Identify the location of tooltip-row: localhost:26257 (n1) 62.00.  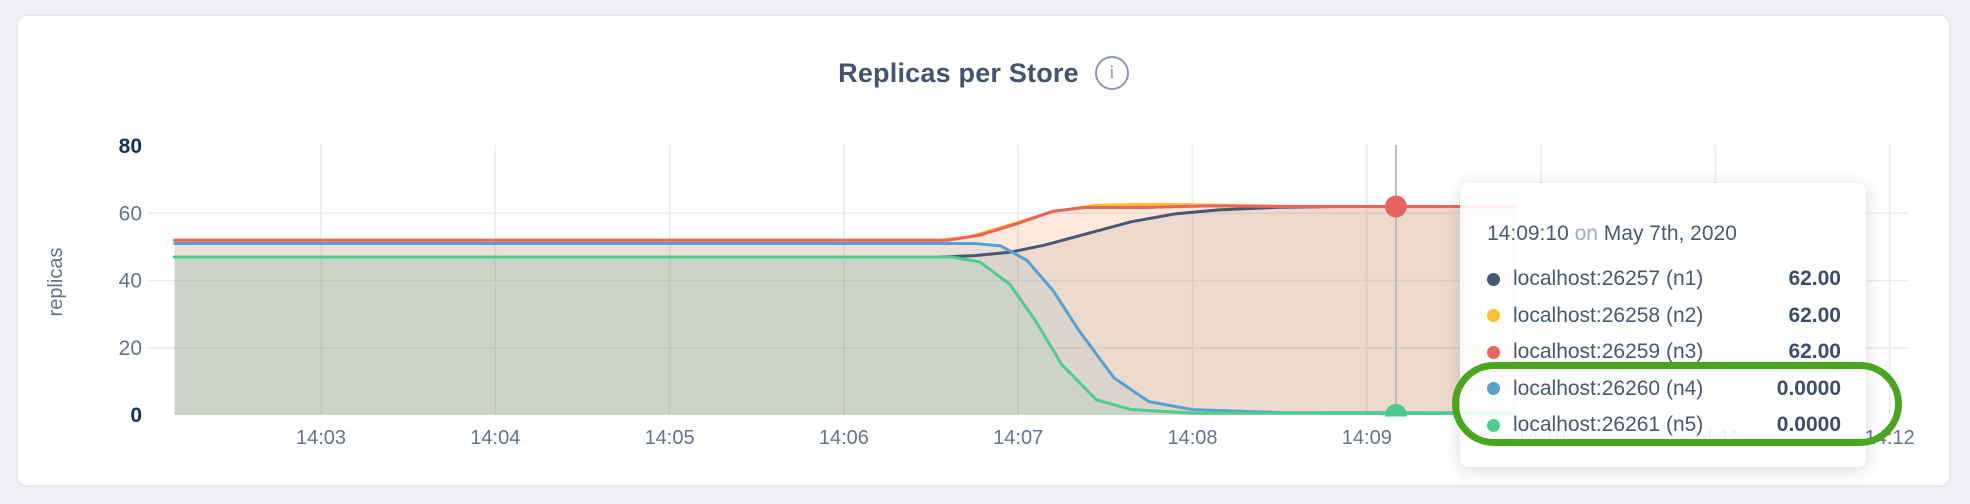
(1664, 279).